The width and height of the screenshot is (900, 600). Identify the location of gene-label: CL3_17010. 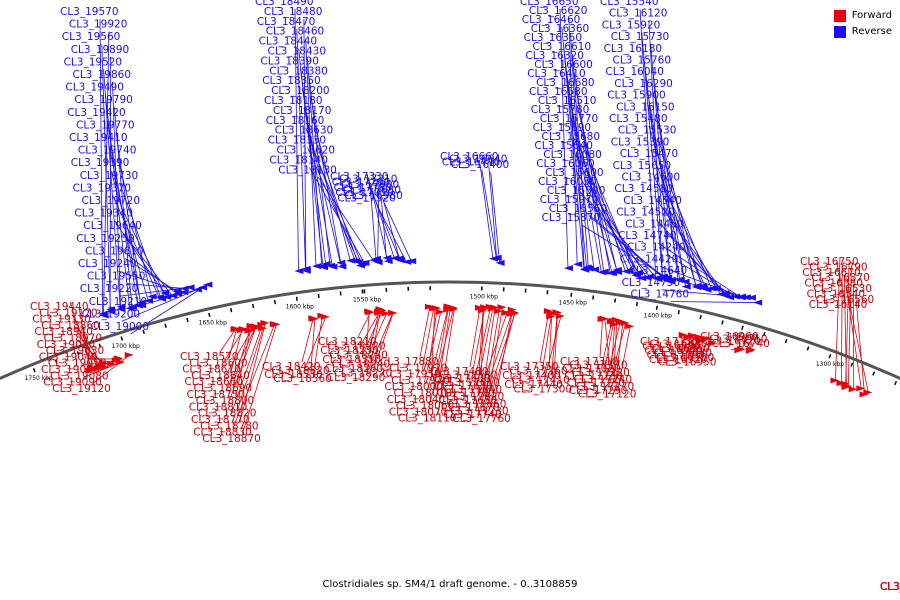
(364, 193).